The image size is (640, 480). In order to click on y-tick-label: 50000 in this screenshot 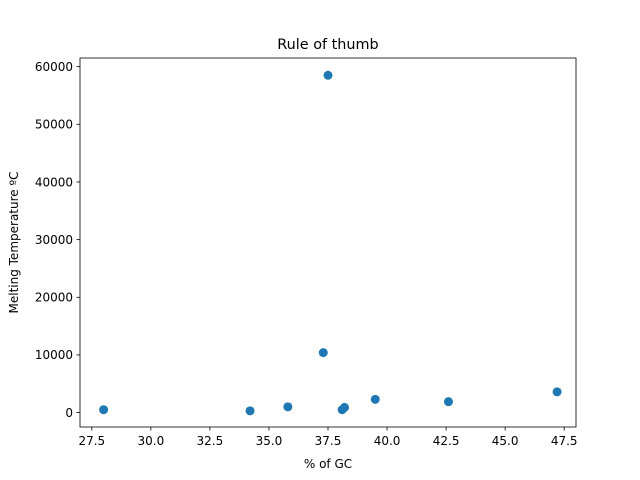, I will do `click(54, 125)`.